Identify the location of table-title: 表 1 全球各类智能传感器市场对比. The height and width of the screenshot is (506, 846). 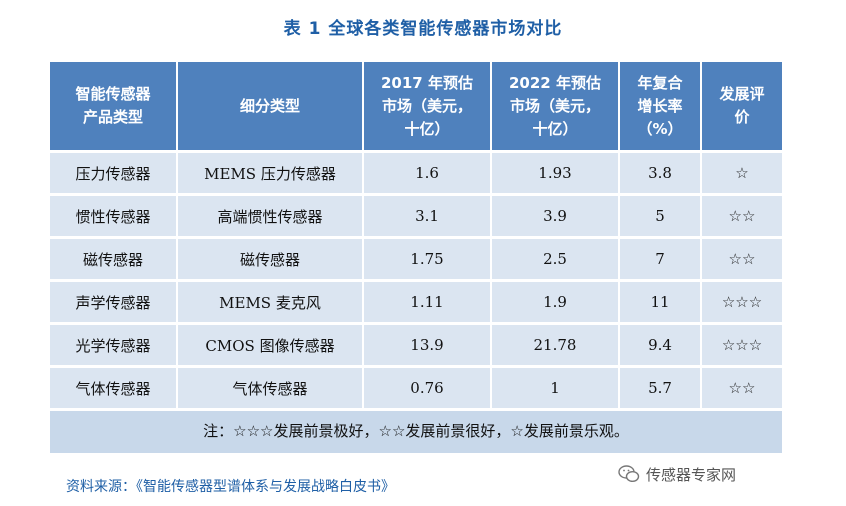
(423, 29).